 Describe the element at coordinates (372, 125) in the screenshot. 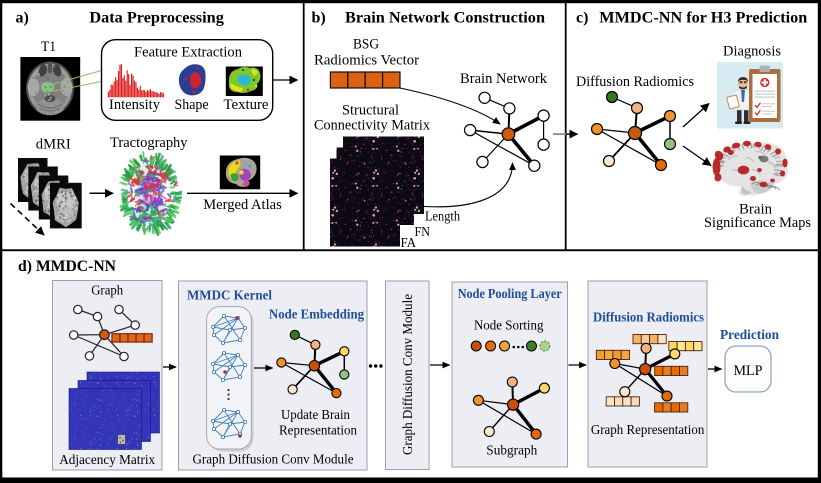

I see `svg-text: Connectivity Matrix` at that location.